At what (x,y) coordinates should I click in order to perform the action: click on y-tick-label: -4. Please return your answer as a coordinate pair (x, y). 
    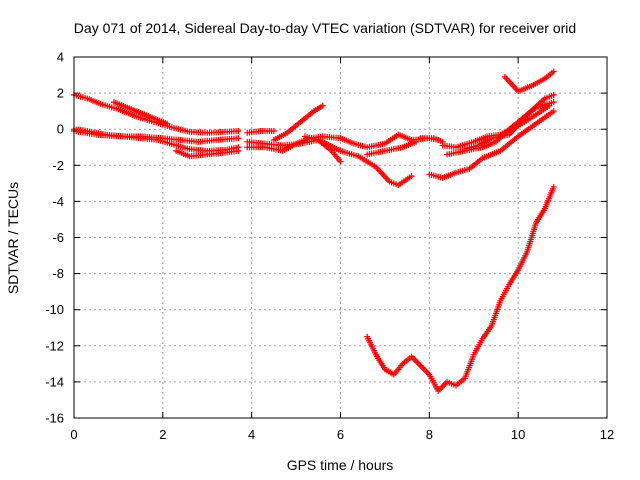
    Looking at the image, I should click on (58, 201).